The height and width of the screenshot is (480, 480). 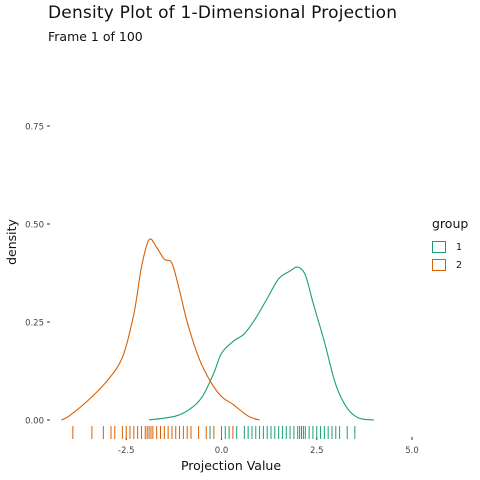 I want to click on y-tick-label: 0.00, so click(x=34, y=422).